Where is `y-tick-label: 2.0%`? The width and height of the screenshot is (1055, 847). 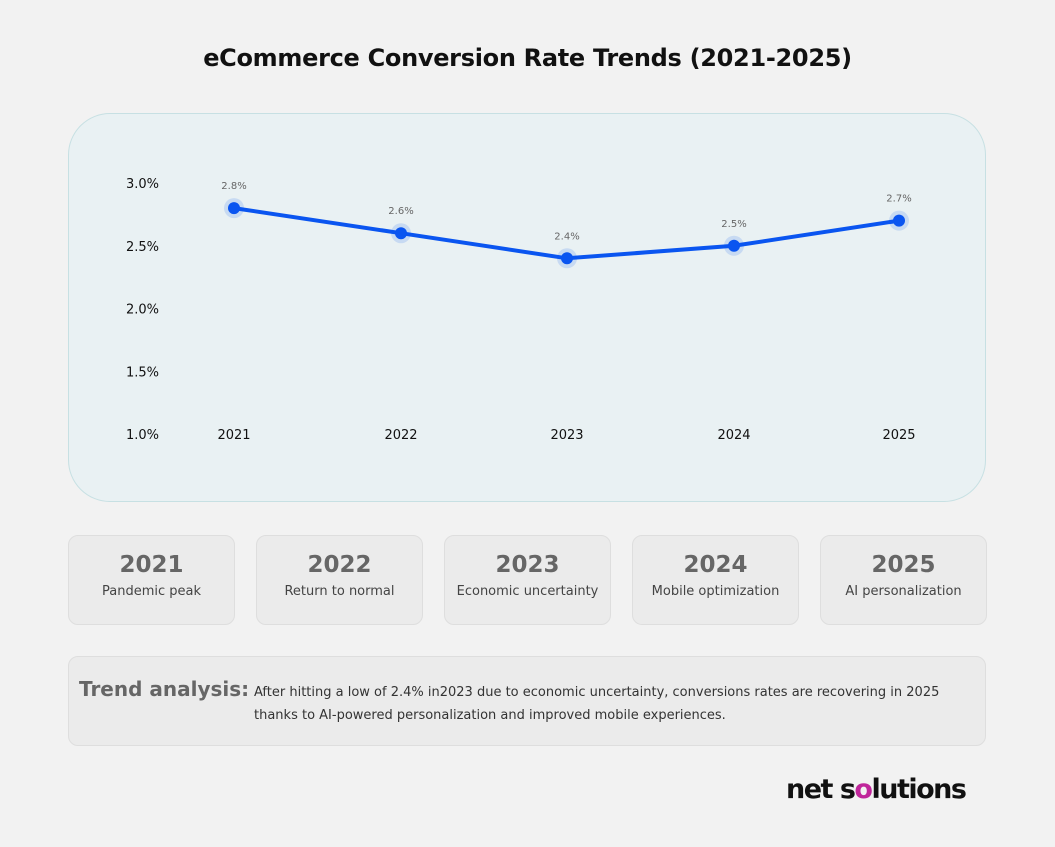
y-tick-label: 2.0% is located at coordinates (142, 310).